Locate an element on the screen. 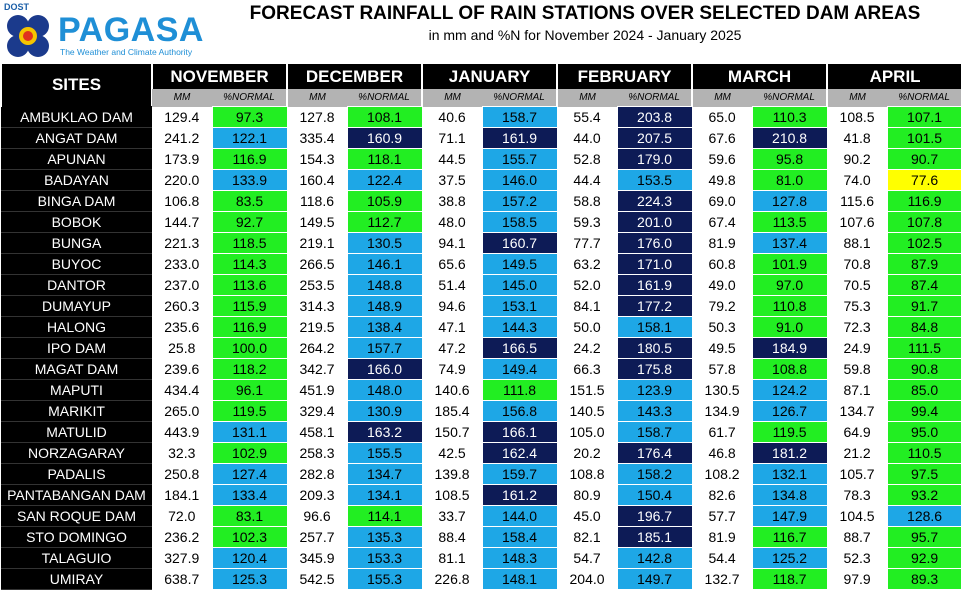  percent-normal-cell: 128.6 is located at coordinates (923, 516).